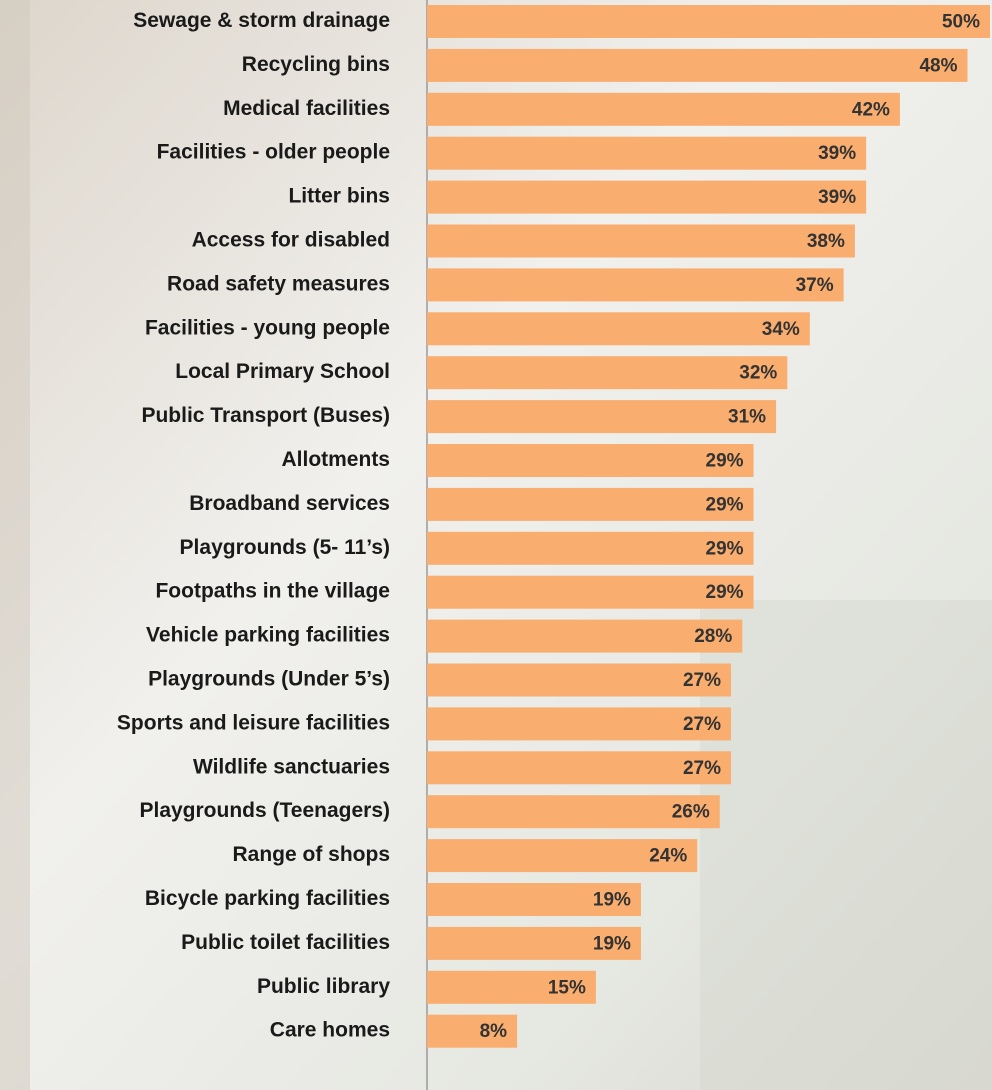 The image size is (992, 1090). What do you see at coordinates (268, 635) in the screenshot?
I see `category-label: Vehicle parking facilities` at bounding box center [268, 635].